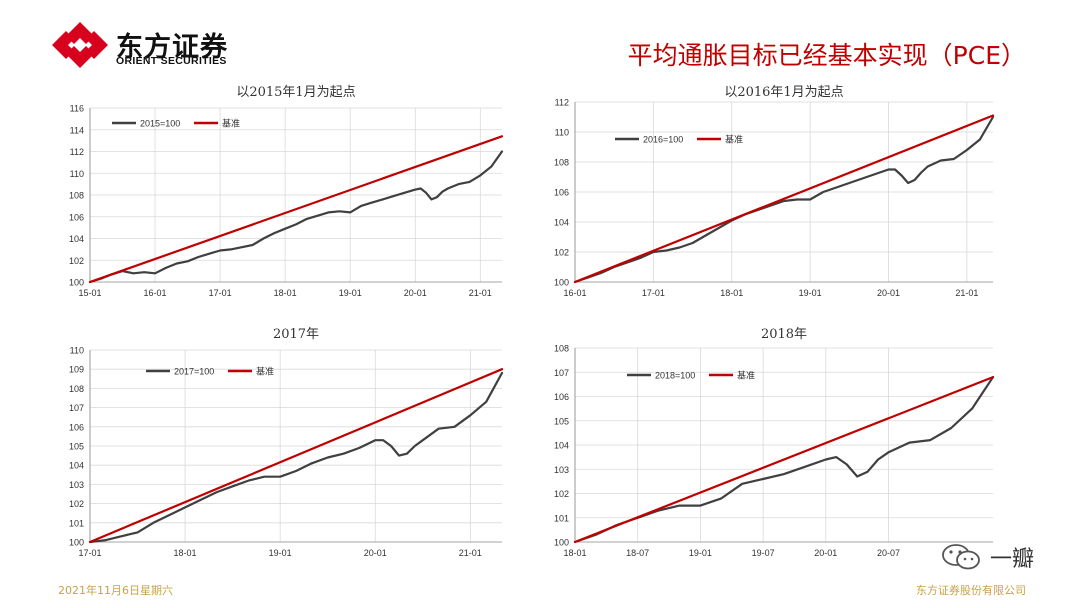  Describe the element at coordinates (888, 553) in the screenshot. I see `x-tick-label: 20-07` at that location.